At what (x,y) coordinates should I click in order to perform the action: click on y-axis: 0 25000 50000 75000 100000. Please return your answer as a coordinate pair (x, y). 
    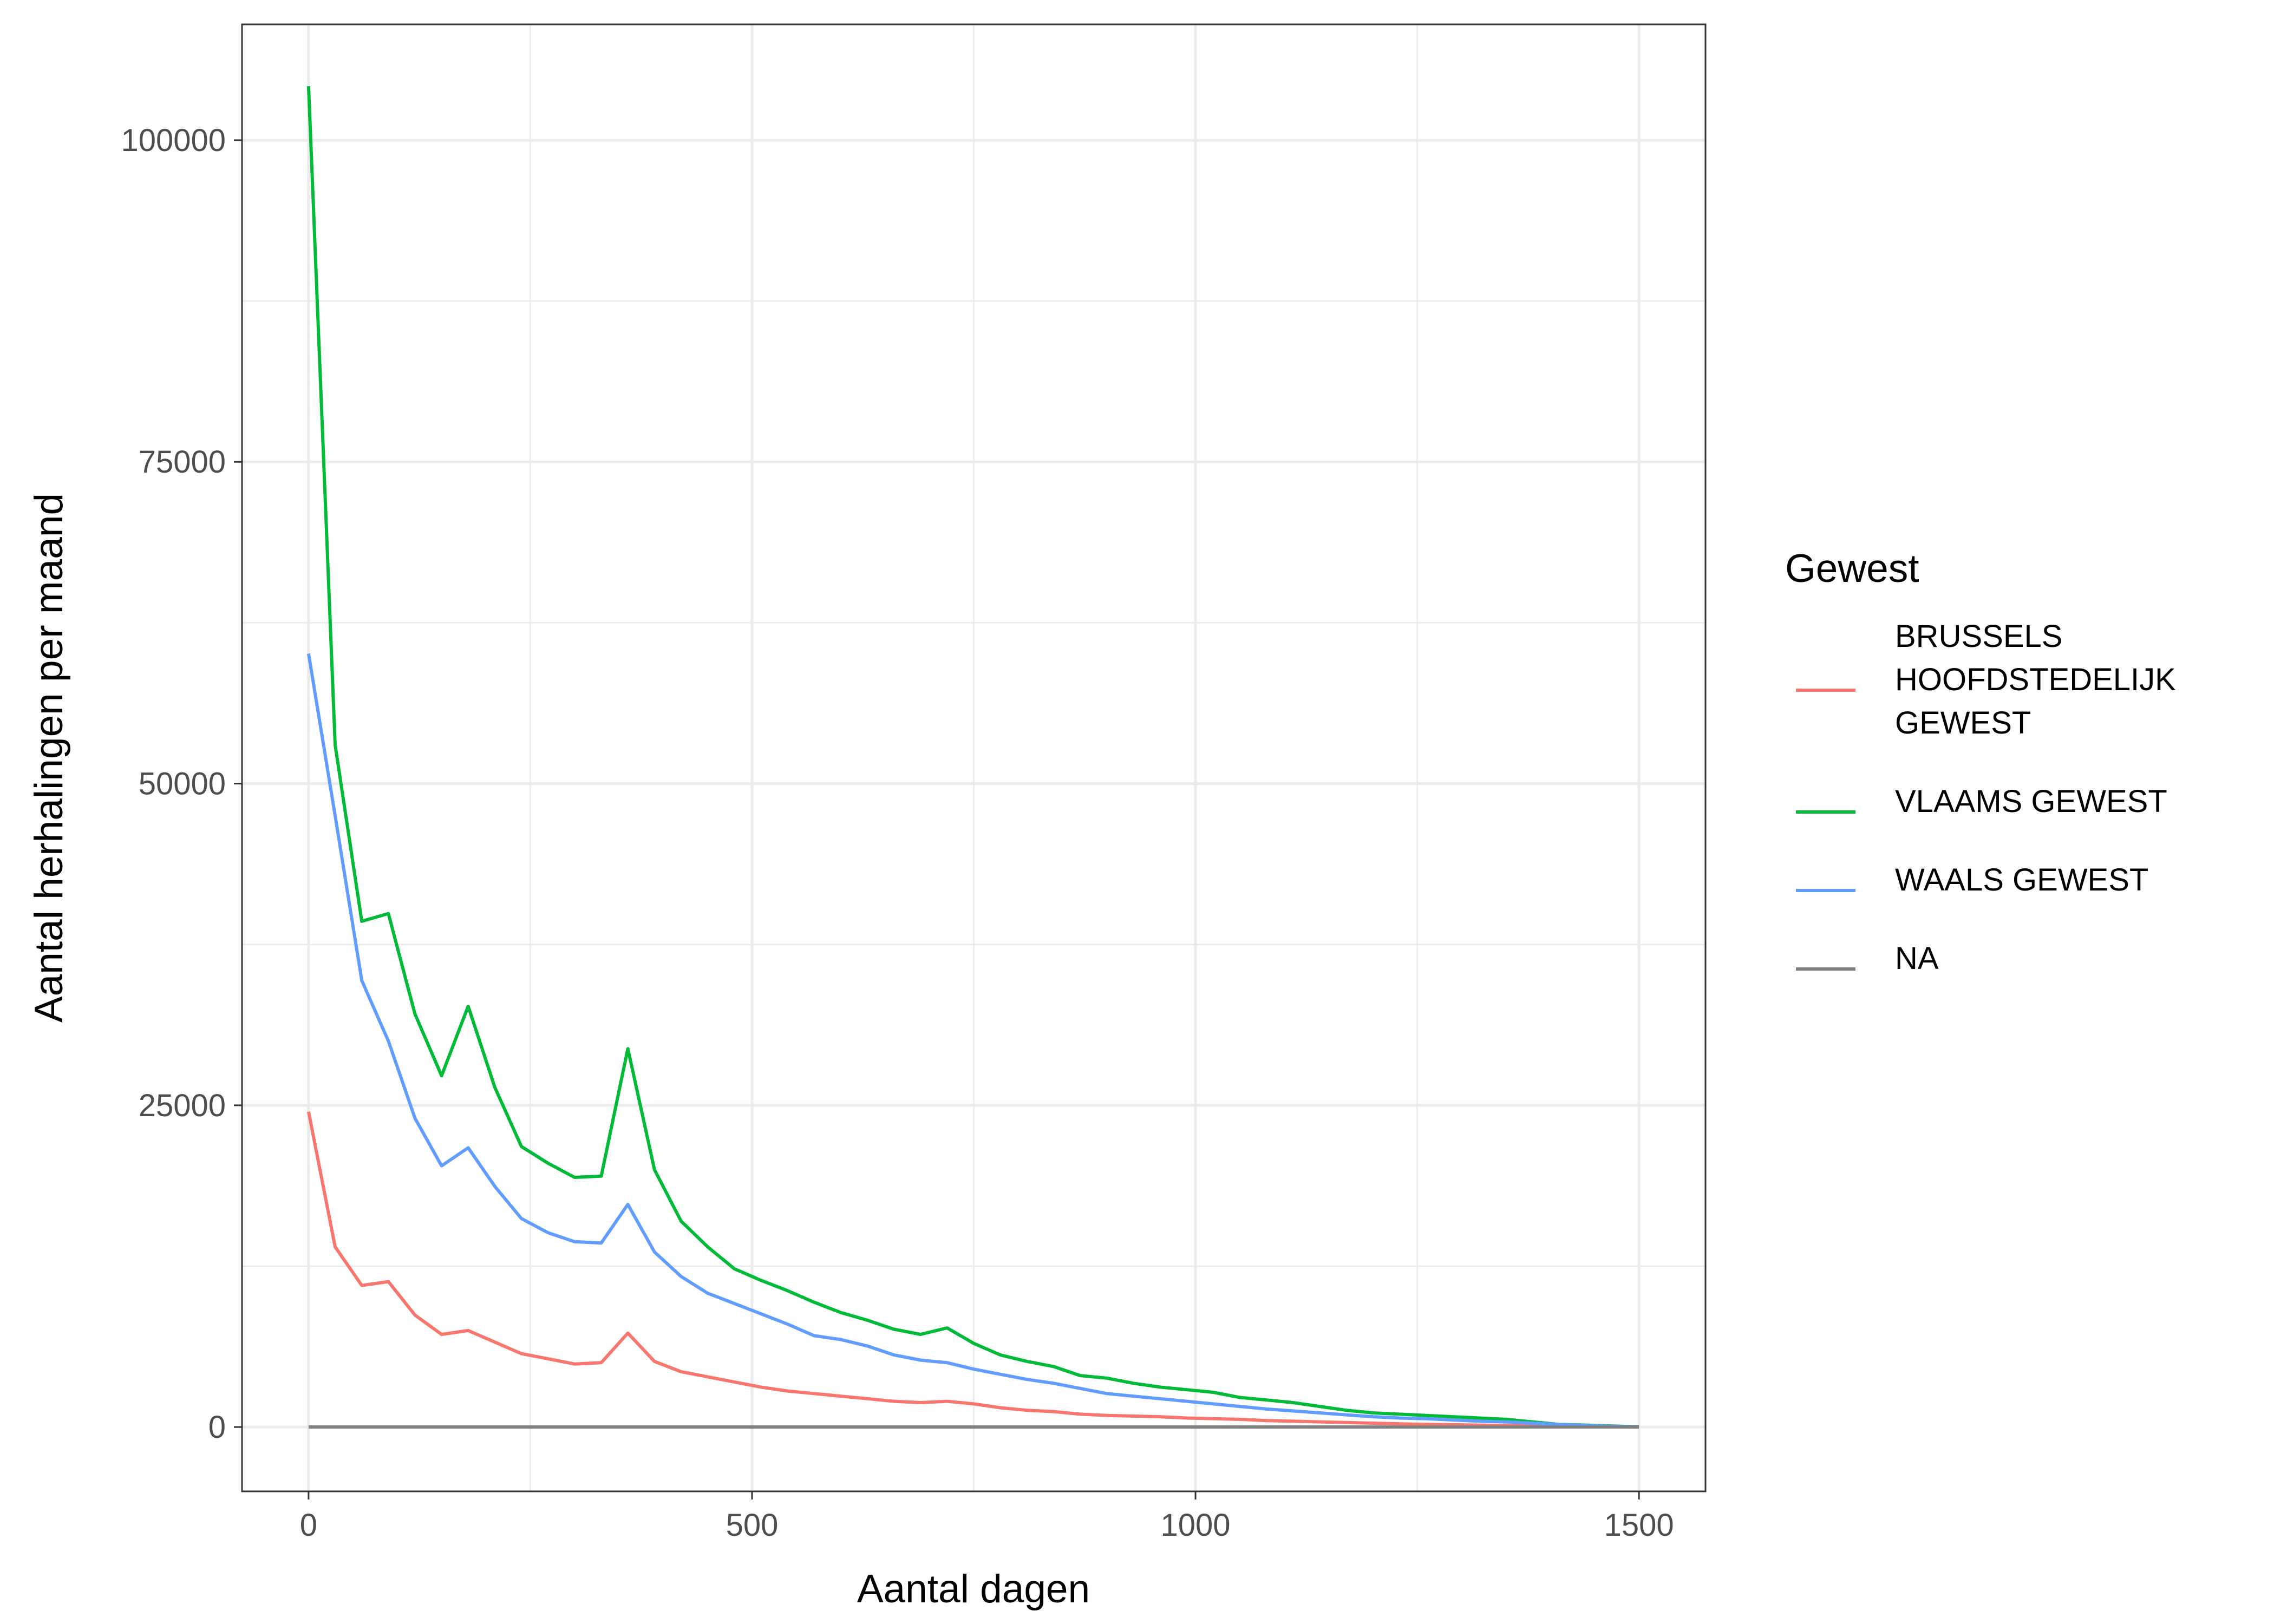
    Looking at the image, I should click on (182, 784).